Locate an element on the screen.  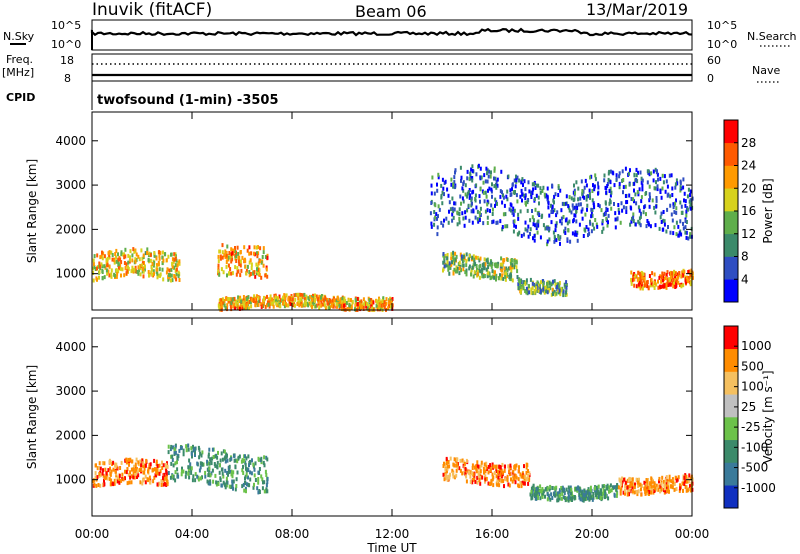
colorbar-frame is located at coordinates (731, 417).